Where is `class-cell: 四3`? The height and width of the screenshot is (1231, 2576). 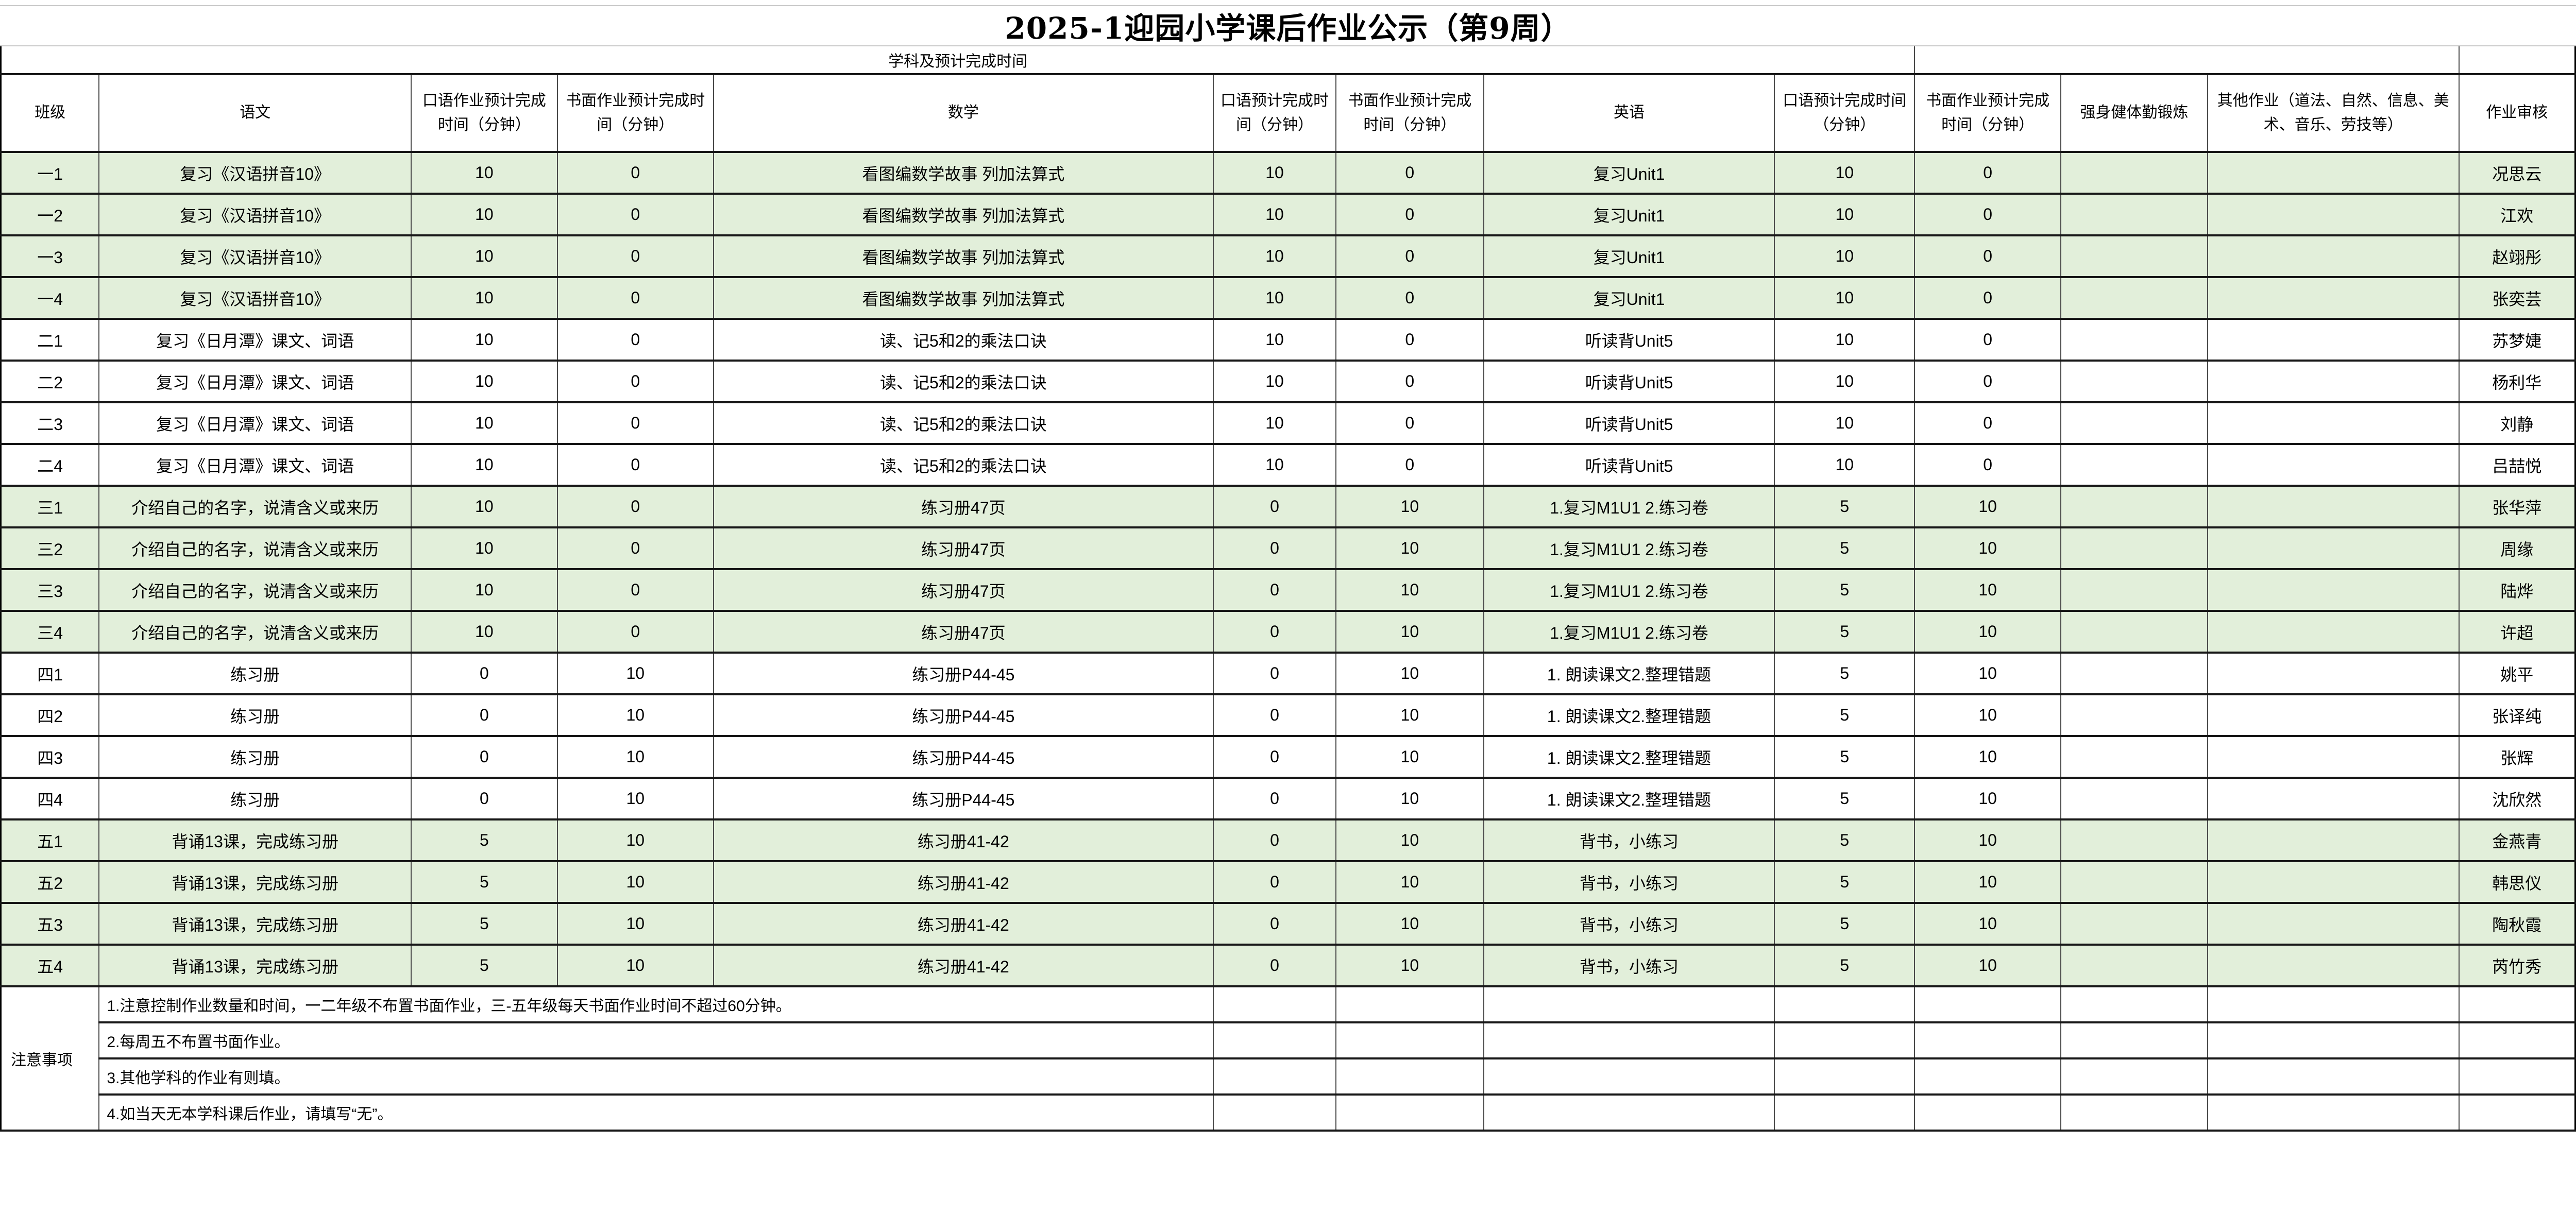 class-cell: 四3 is located at coordinates (50, 757).